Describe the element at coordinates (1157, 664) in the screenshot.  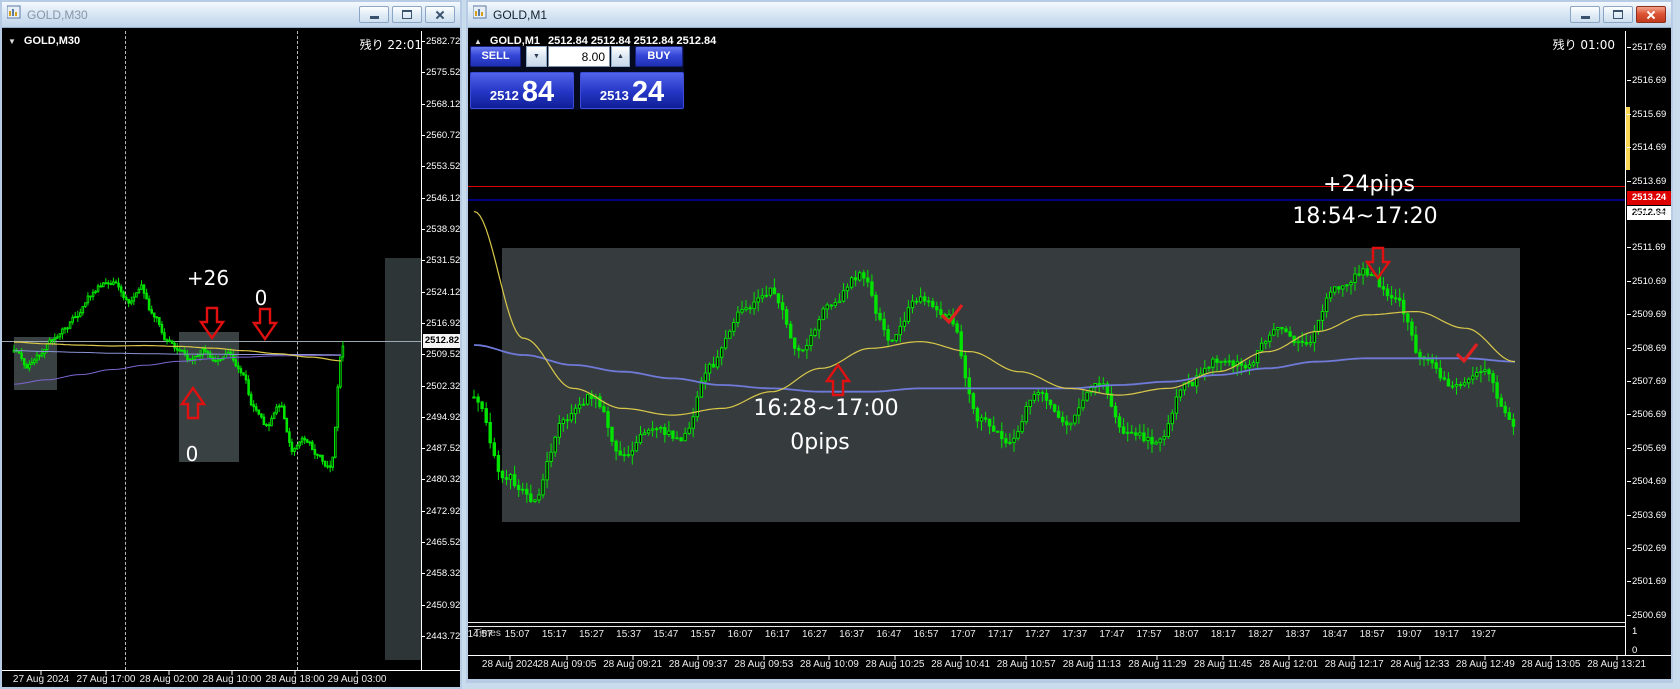
I see `date-axis-label: 28 Aug 11:29` at that location.